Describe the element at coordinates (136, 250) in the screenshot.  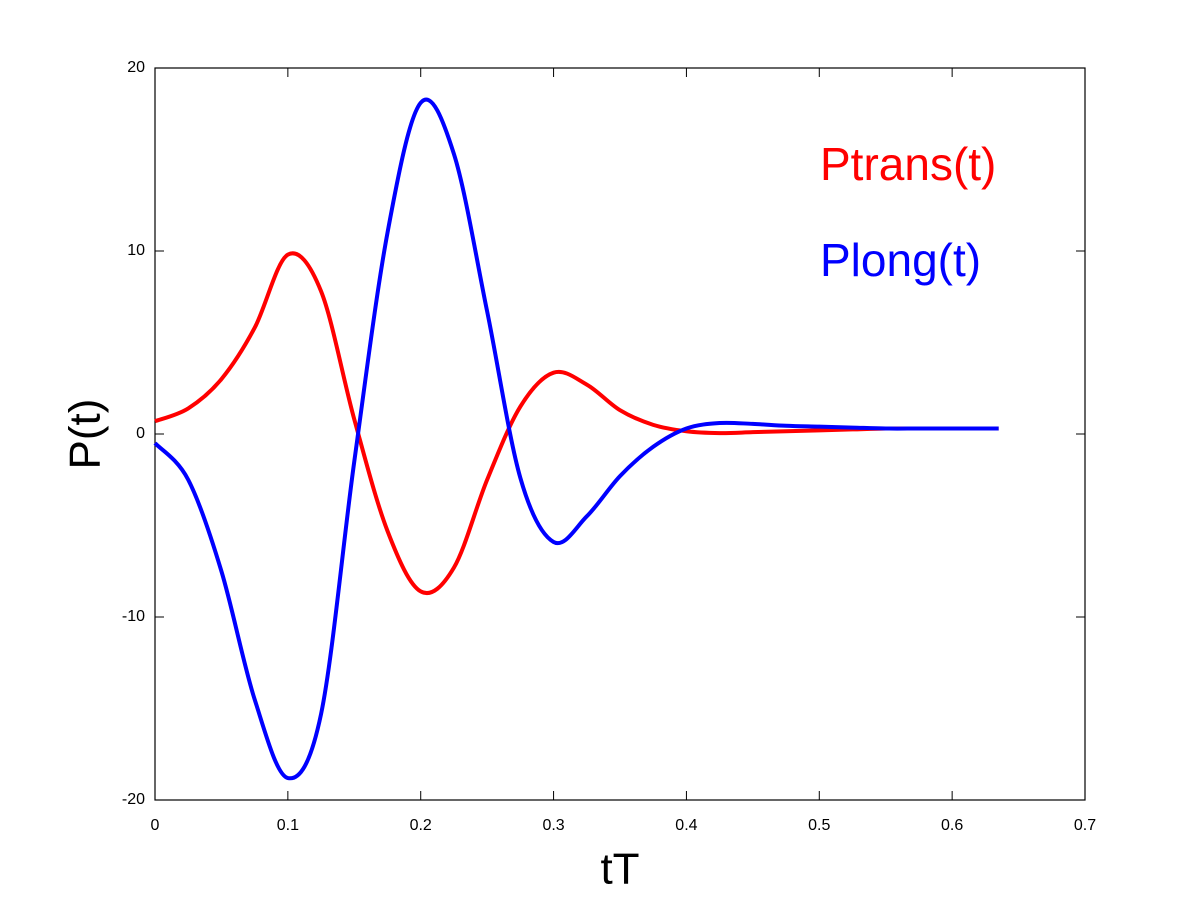
I see `y-tick-label: 10` at that location.